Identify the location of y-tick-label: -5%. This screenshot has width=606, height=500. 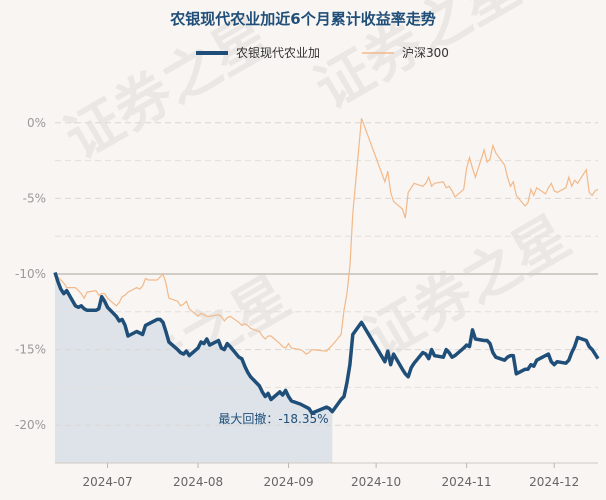
(34, 198).